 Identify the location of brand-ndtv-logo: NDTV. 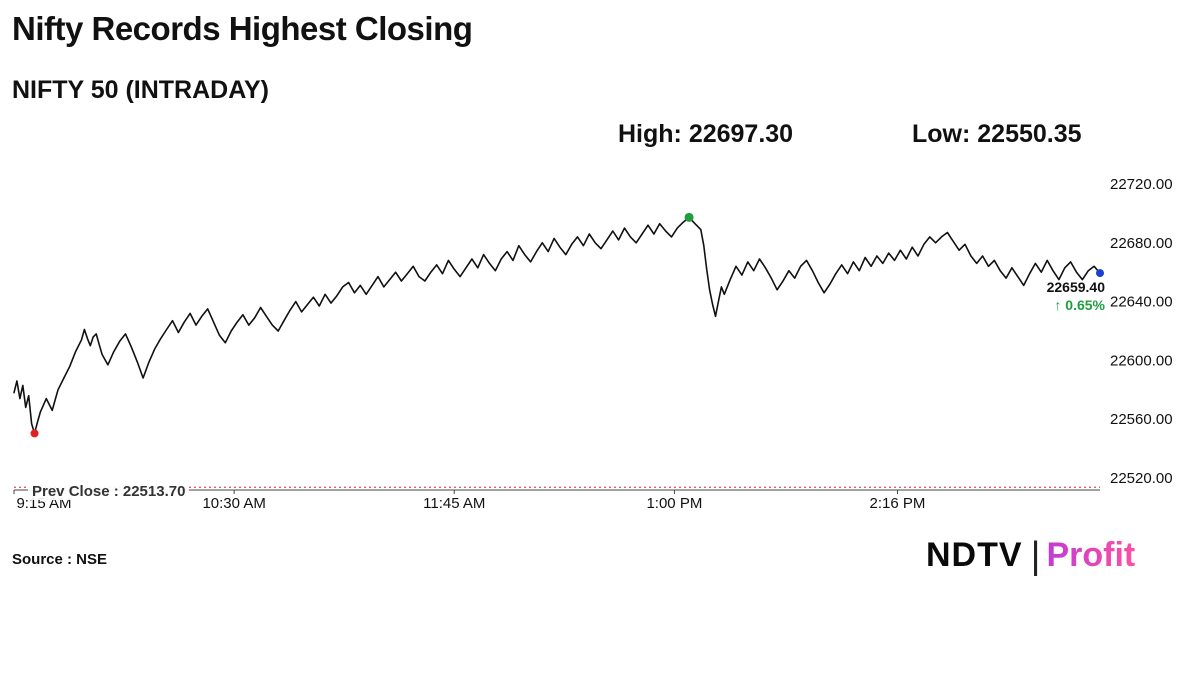
(974, 555).